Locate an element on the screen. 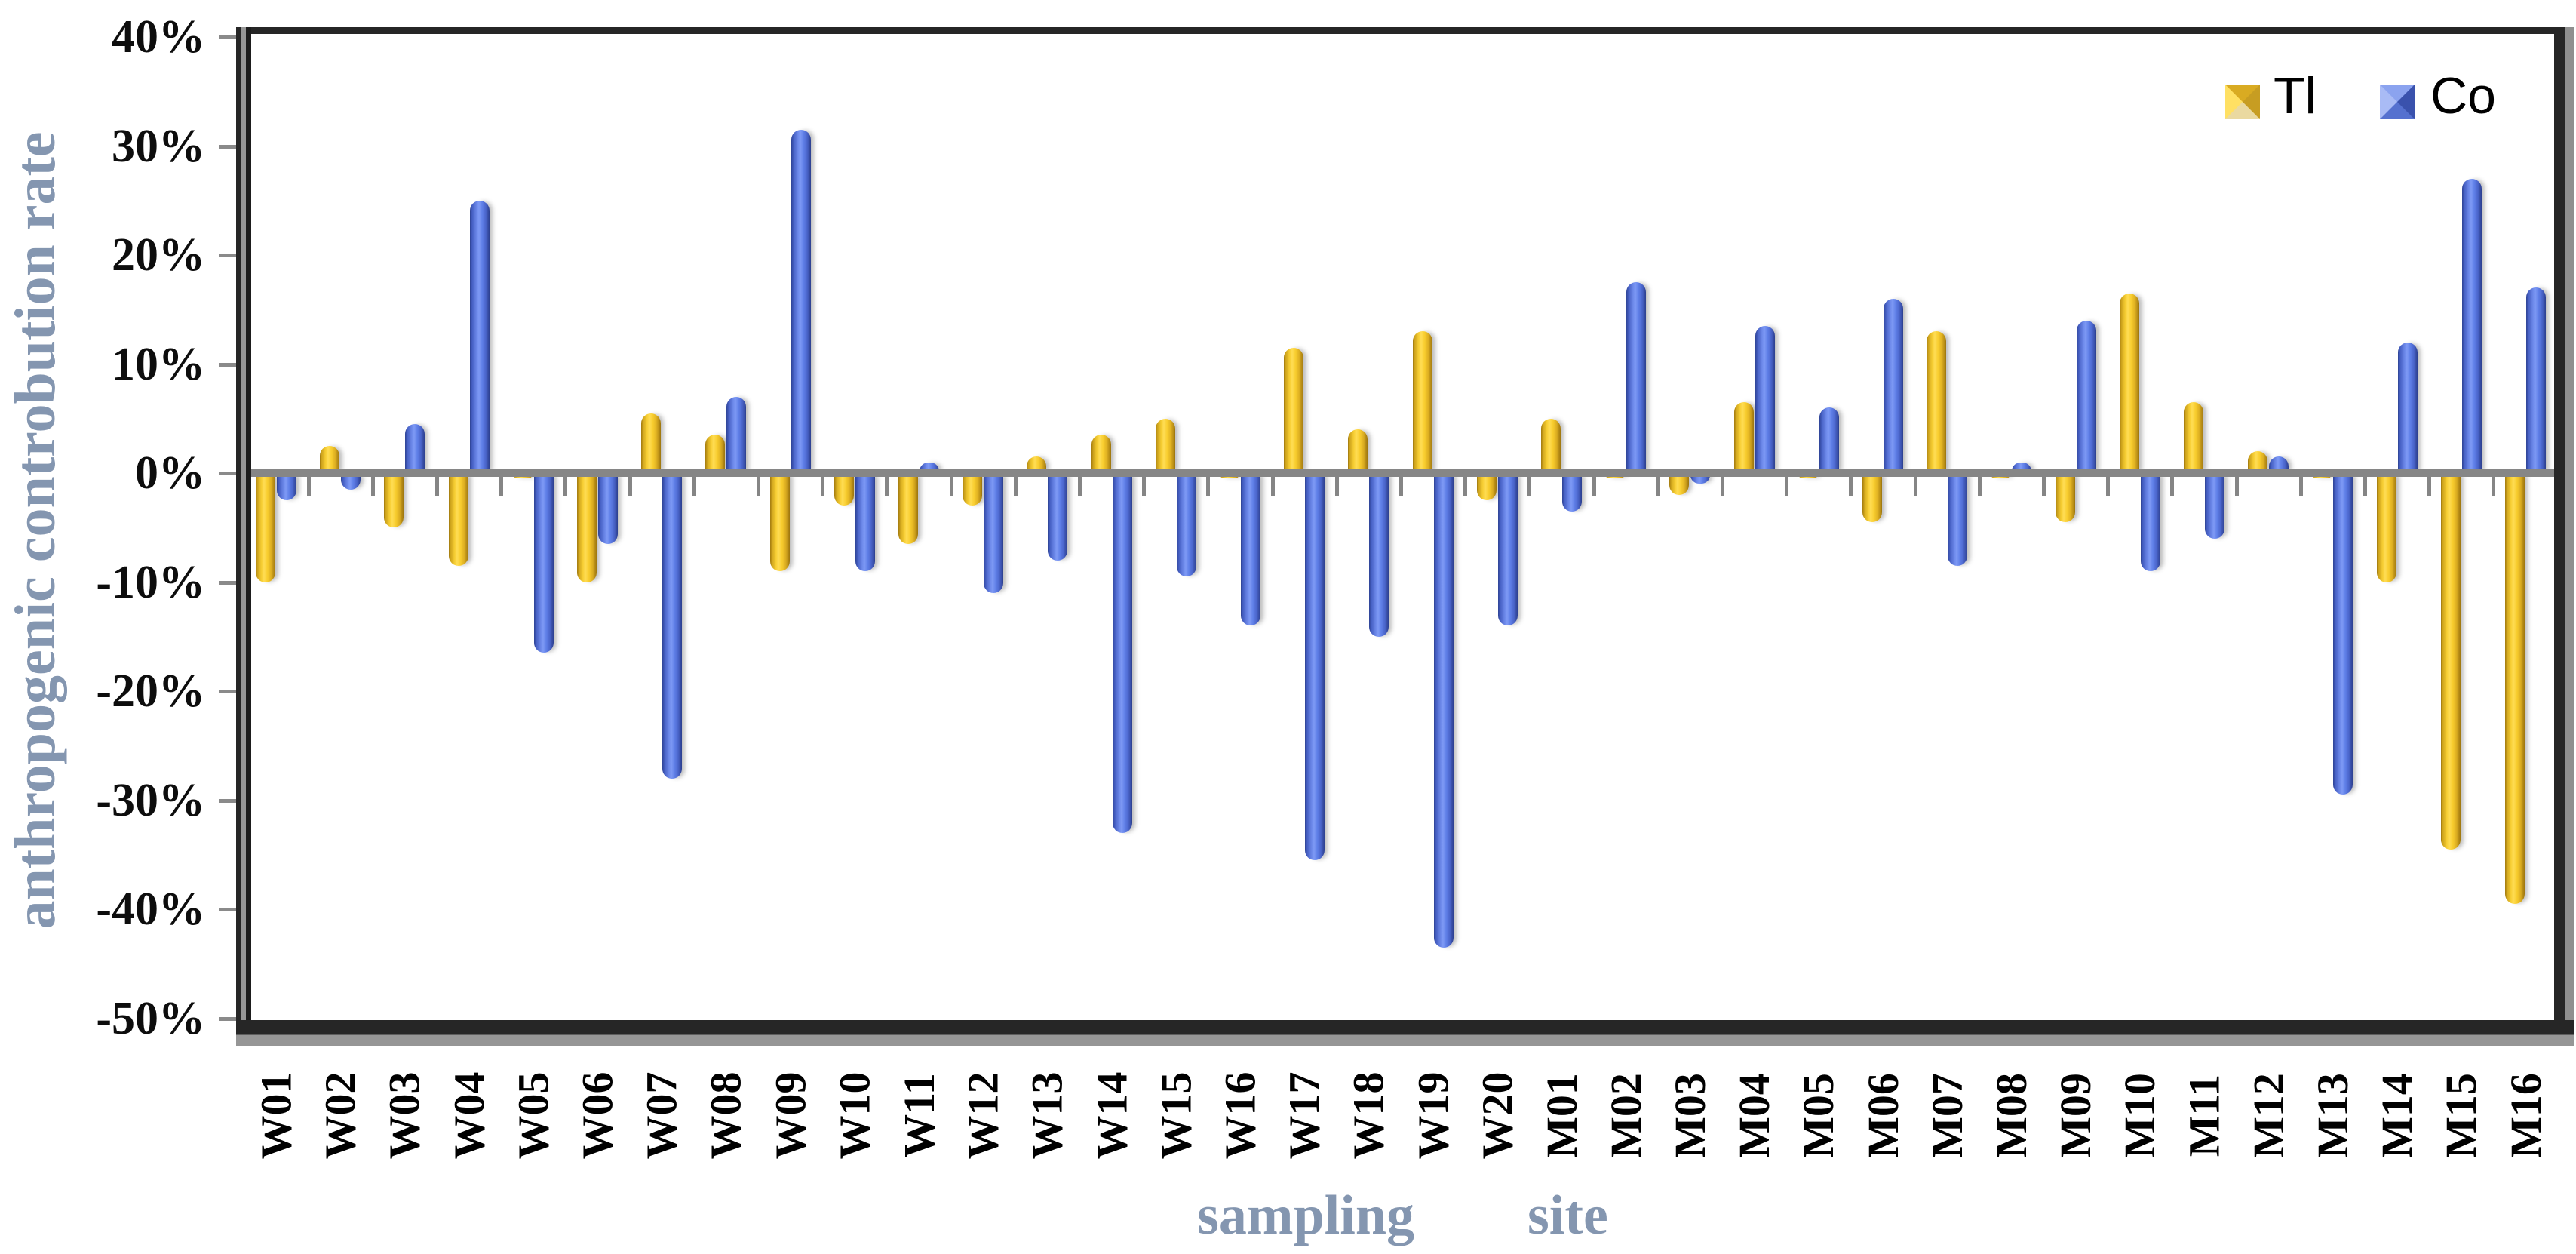 This screenshot has height=1254, width=2576. x-axis-label: M16 is located at coordinates (2520, 1115).